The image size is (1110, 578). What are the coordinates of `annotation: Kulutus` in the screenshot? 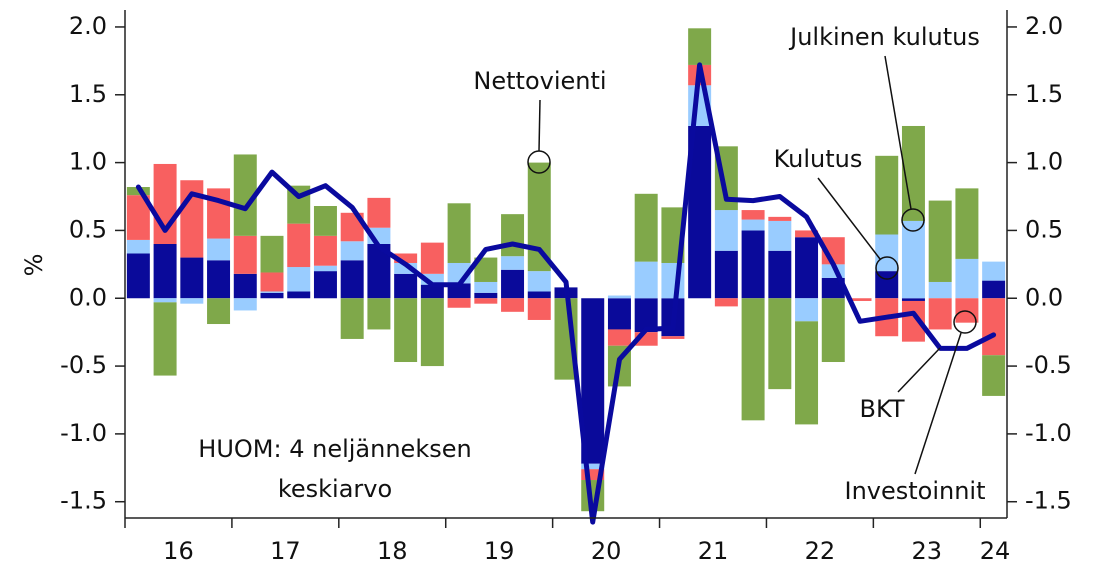 It's located at (818, 159).